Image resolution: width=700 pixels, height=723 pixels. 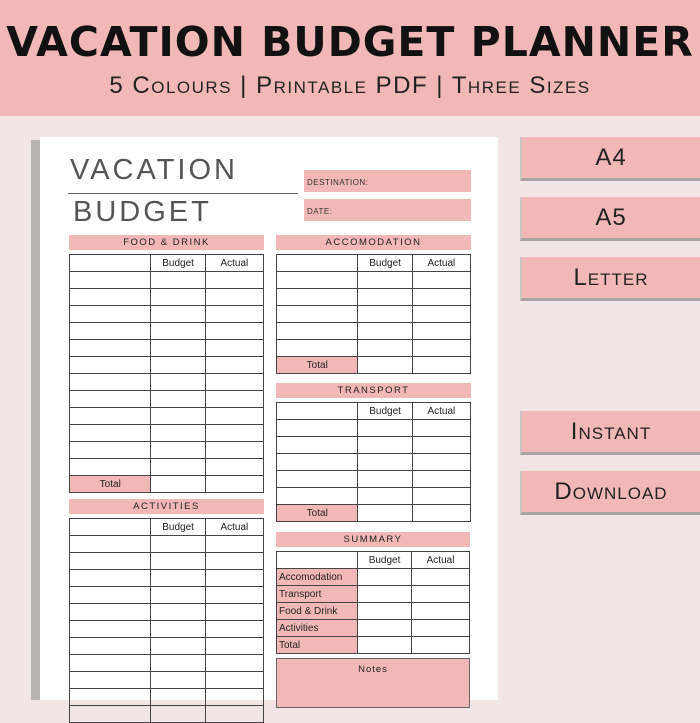 What do you see at coordinates (610, 433) in the screenshot?
I see `instant-button: Instant` at bounding box center [610, 433].